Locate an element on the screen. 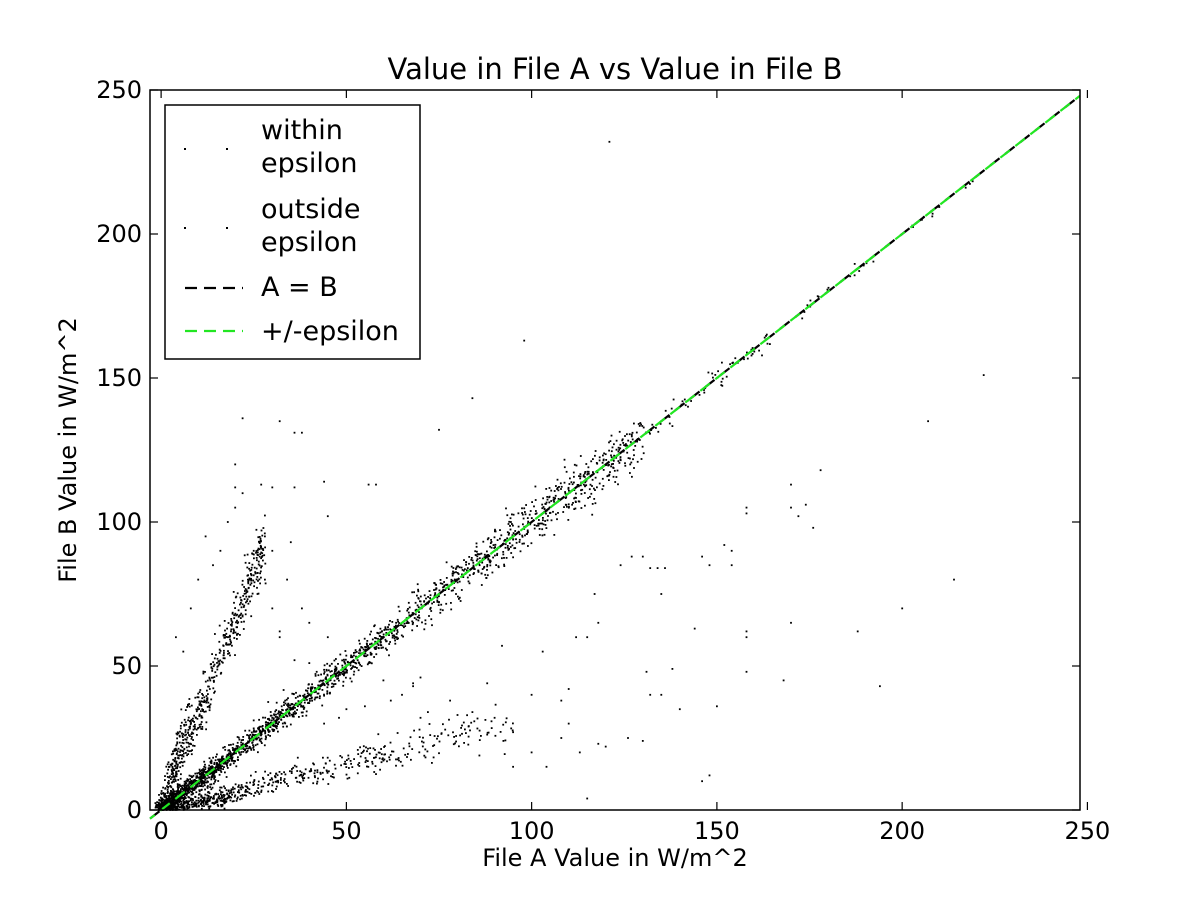 This screenshot has height=900, width=1200. x-tick-label: 200 is located at coordinates (902, 831).